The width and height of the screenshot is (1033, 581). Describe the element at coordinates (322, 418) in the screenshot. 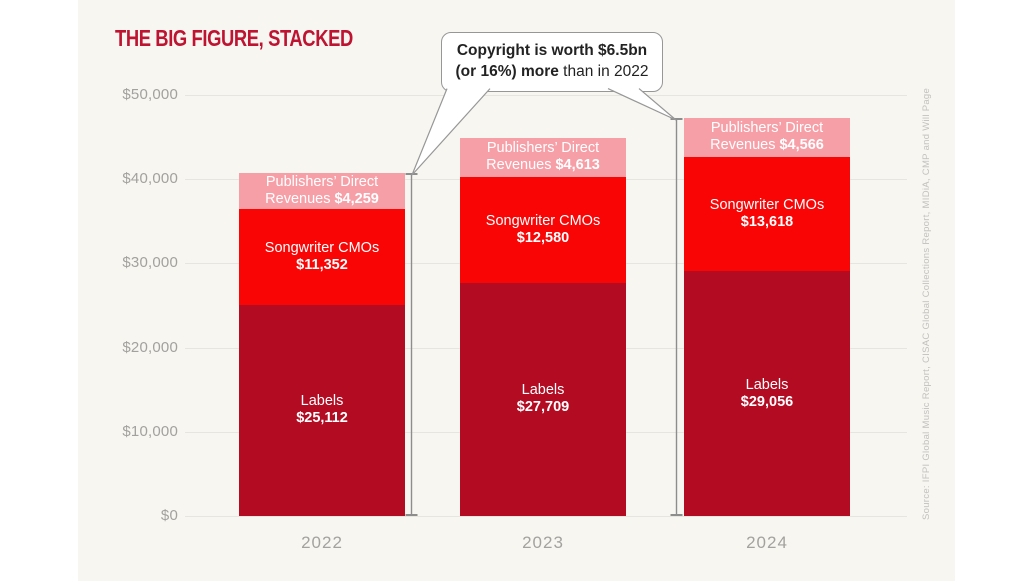

I see `segment-value: $25,112` at that location.